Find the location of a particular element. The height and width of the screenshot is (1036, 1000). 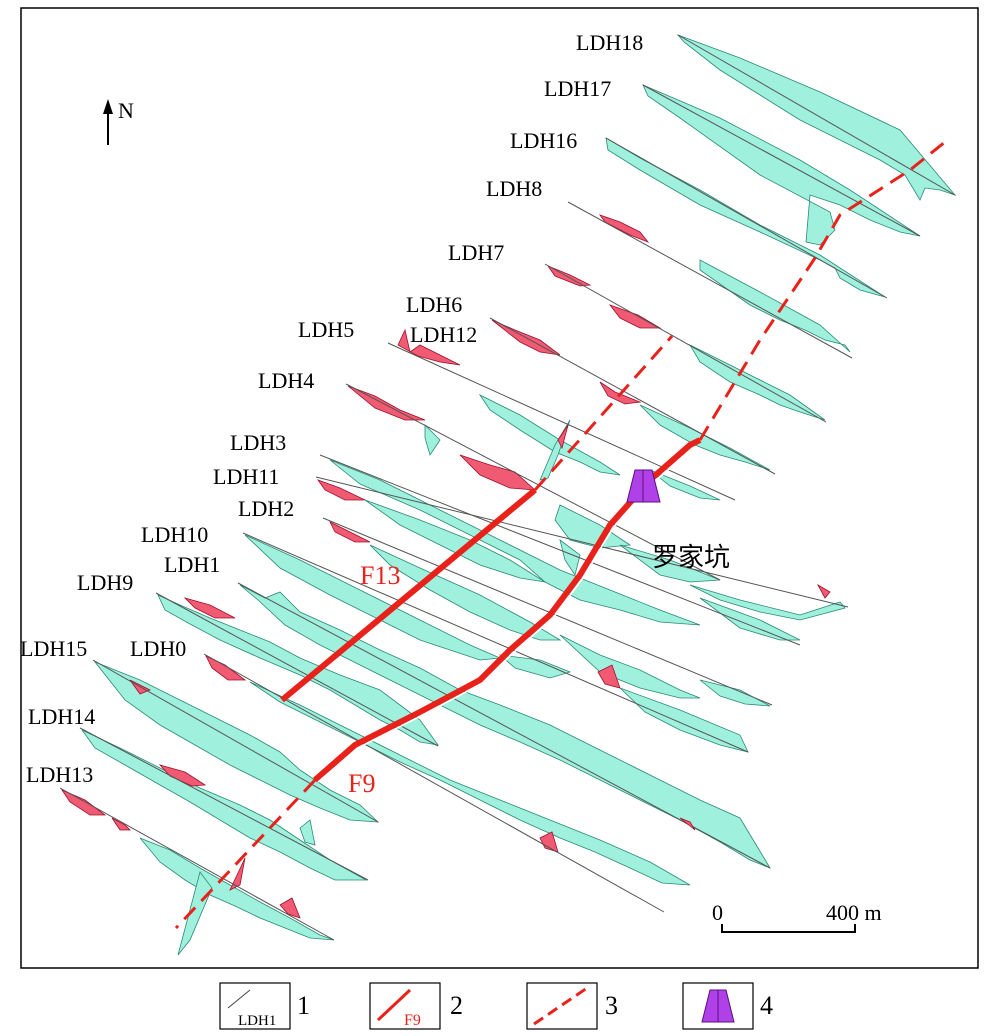

profile-ldh11 is located at coordinates (582, 548).